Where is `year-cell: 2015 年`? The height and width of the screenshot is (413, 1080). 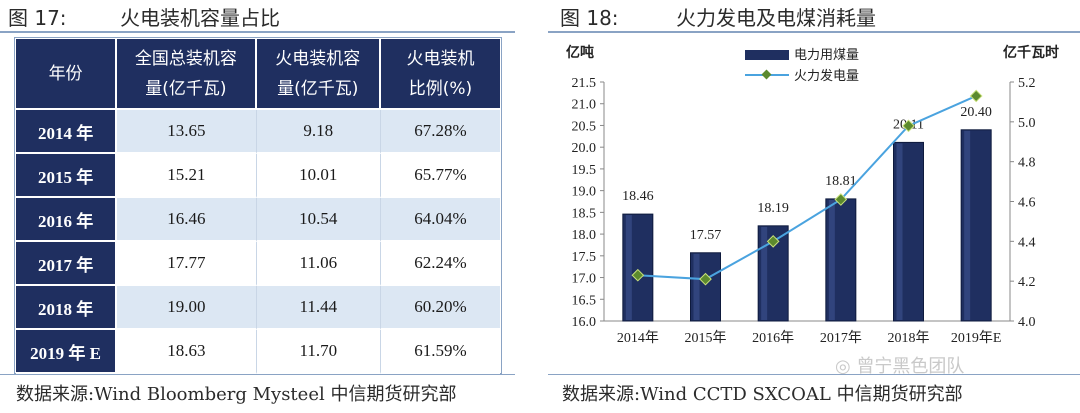
year-cell: 2015 年 is located at coordinates (67, 176).